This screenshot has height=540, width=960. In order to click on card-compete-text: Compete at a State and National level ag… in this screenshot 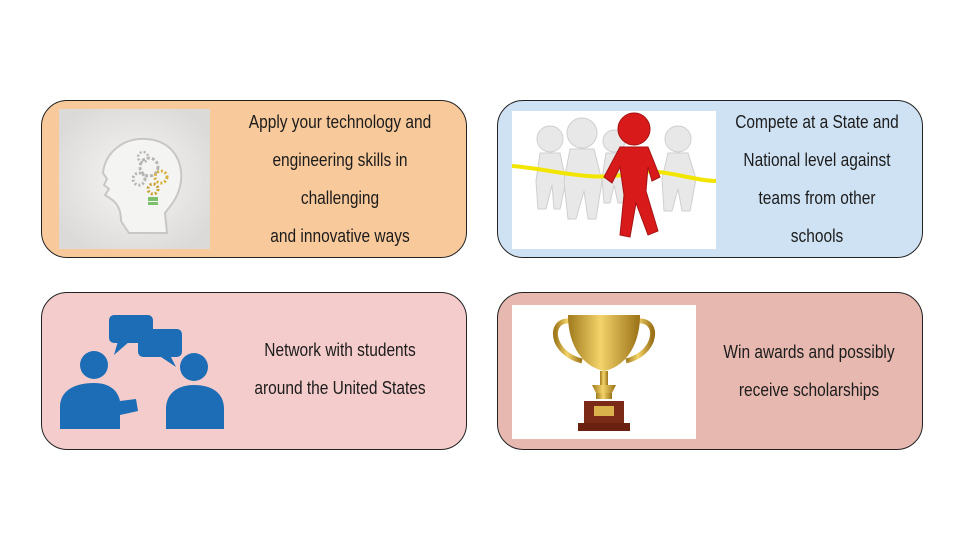, I will do `click(817, 179)`.